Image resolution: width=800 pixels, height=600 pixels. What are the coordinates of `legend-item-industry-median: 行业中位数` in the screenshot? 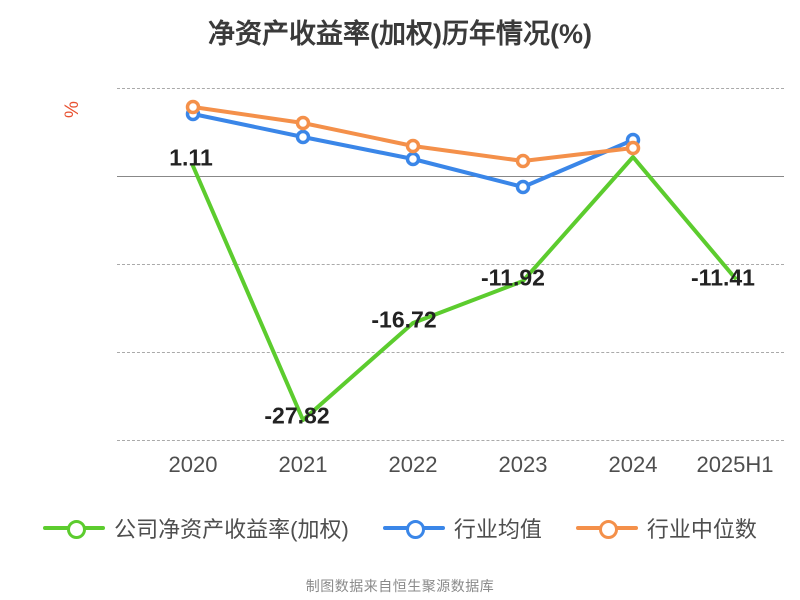 It's located at (666, 528).